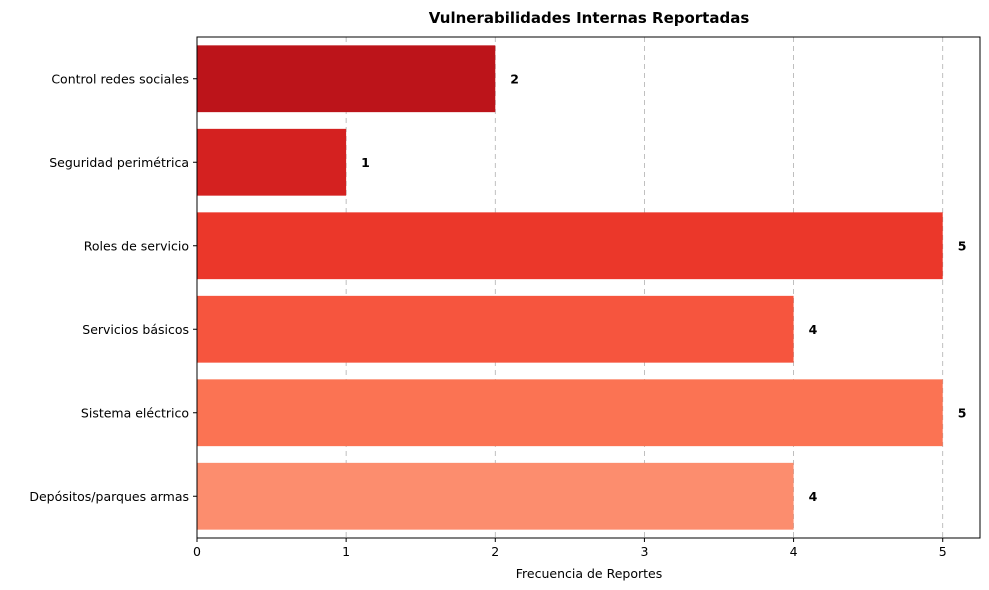  Describe the element at coordinates (514, 78) in the screenshot. I see `data-label-6: 2` at that location.